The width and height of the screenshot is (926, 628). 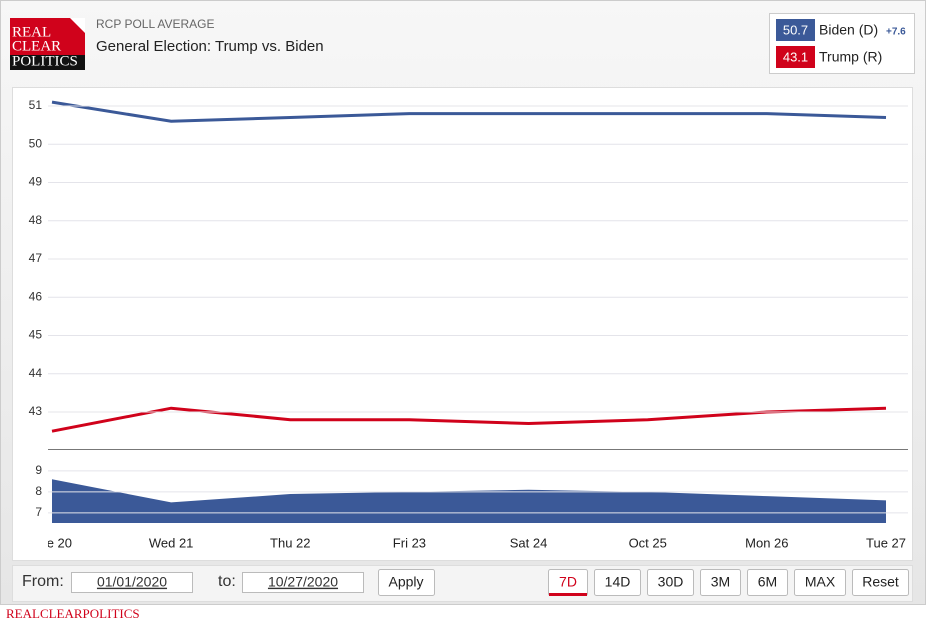 I want to click on kicker: RCP POLL AVERAGE, so click(x=155, y=24).